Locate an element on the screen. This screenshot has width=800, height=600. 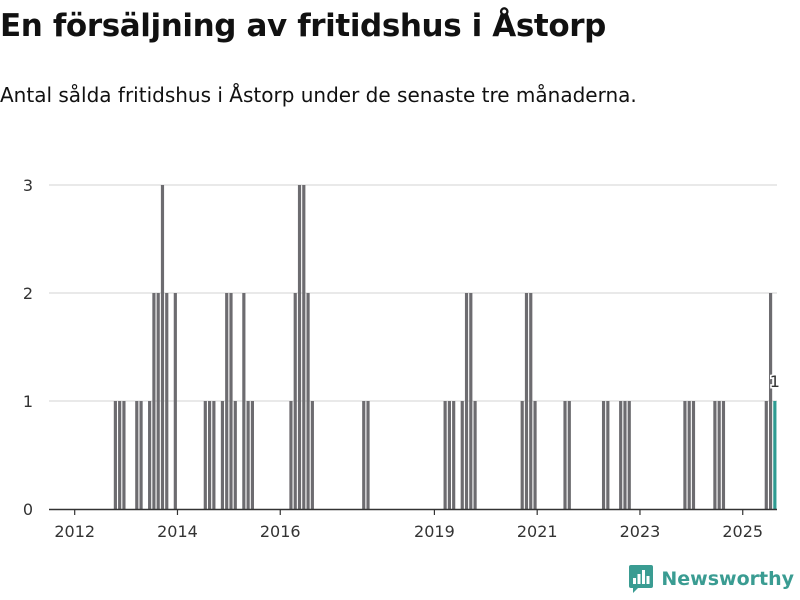
x-tick-label: 2025 is located at coordinates (742, 531).